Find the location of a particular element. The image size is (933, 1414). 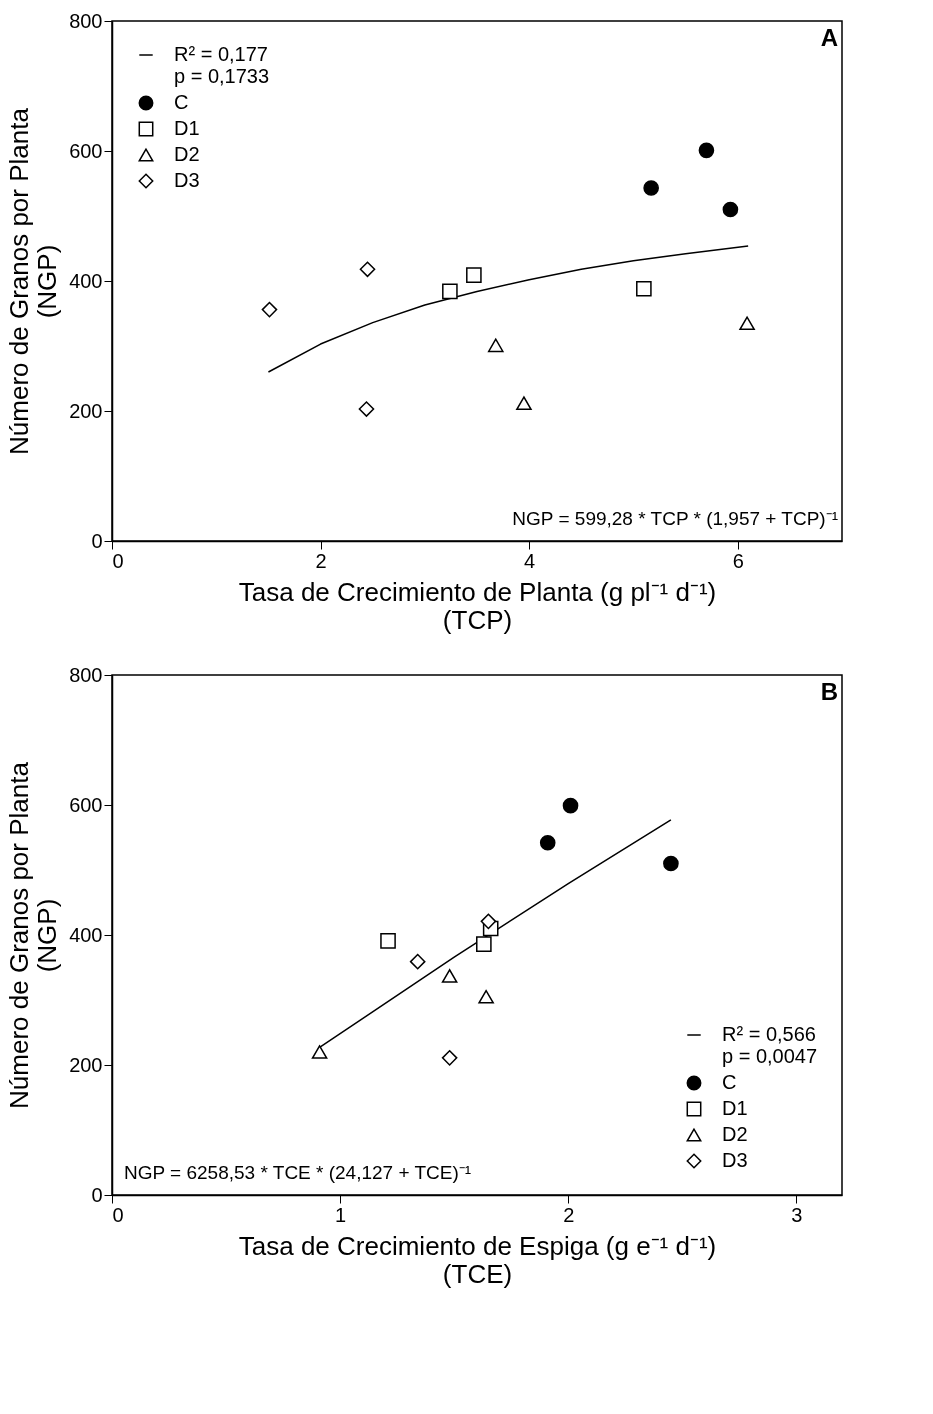

legend-label: R² = 0,177 p = 0,1733 is located at coordinates (222, 65).